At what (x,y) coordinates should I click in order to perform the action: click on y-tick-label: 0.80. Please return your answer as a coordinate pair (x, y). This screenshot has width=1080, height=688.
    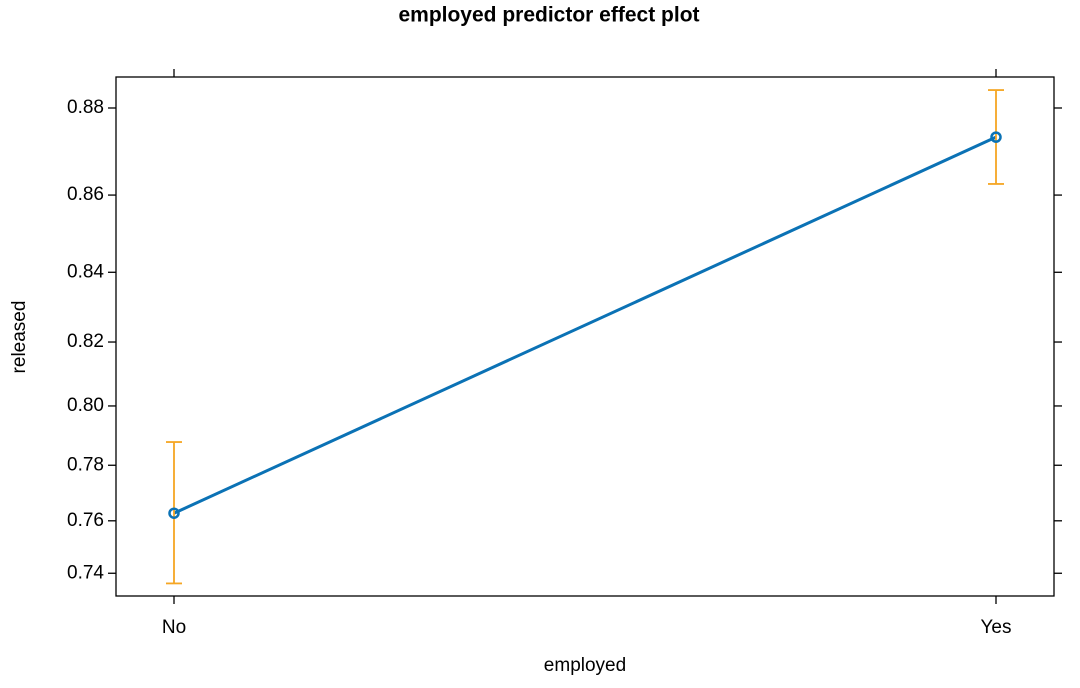
    Looking at the image, I should click on (85, 405).